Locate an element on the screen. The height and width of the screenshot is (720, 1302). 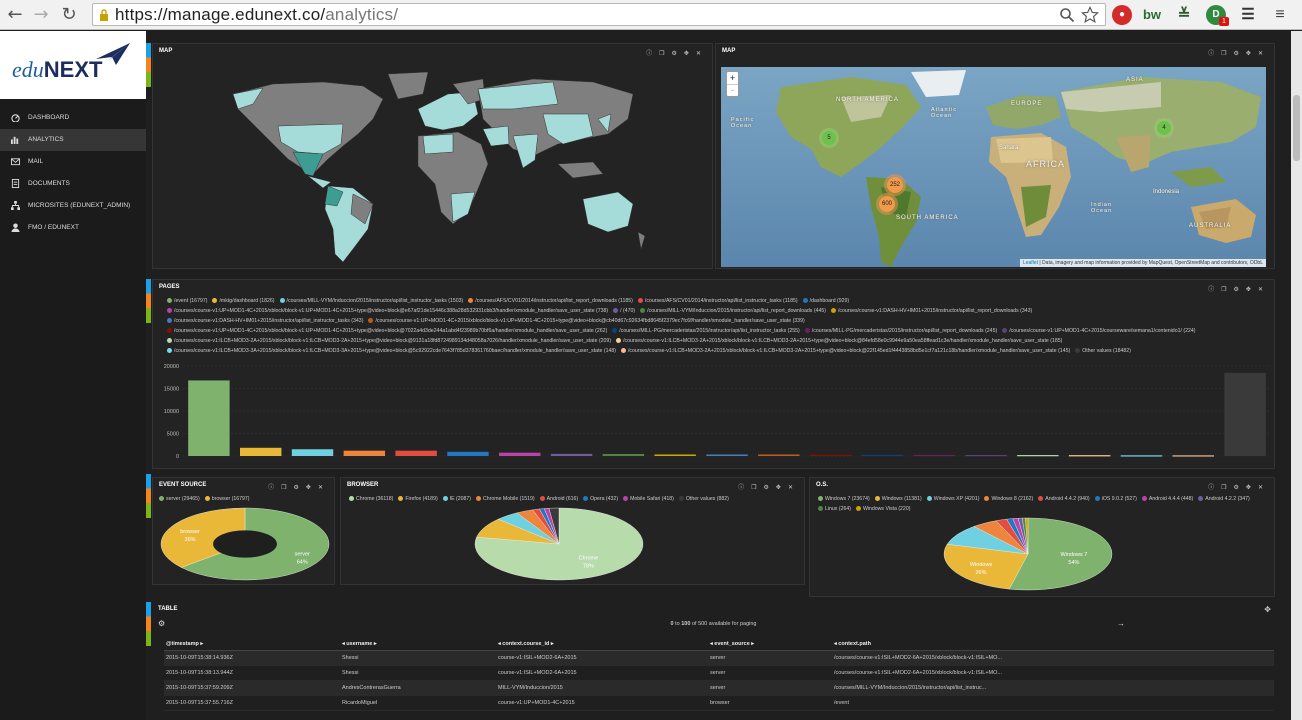
legend-item: Android (616) is located at coordinates (558, 499).